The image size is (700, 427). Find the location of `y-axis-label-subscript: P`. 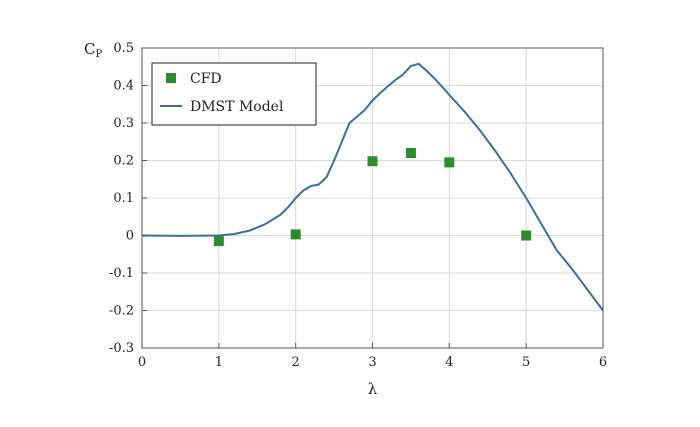

y-axis-label-subscript: P is located at coordinates (98, 54).